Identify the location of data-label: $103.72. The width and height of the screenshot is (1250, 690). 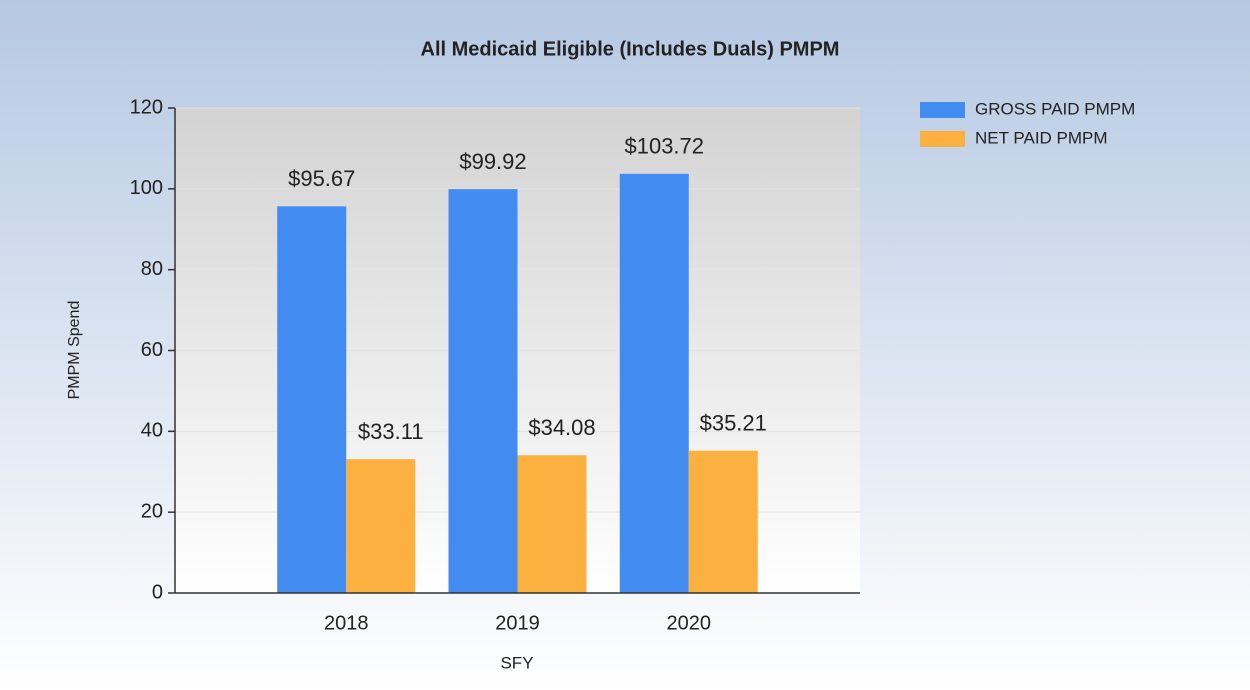
(664, 146).